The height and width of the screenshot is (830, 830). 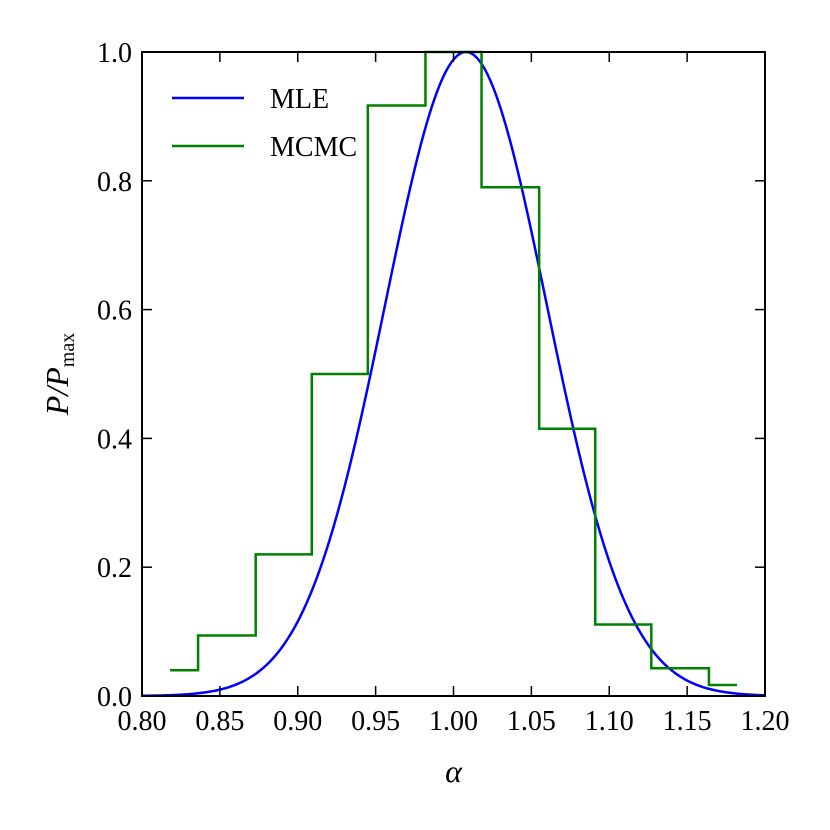 I want to click on legend-label-mcmc: MCMC, so click(x=313, y=147).